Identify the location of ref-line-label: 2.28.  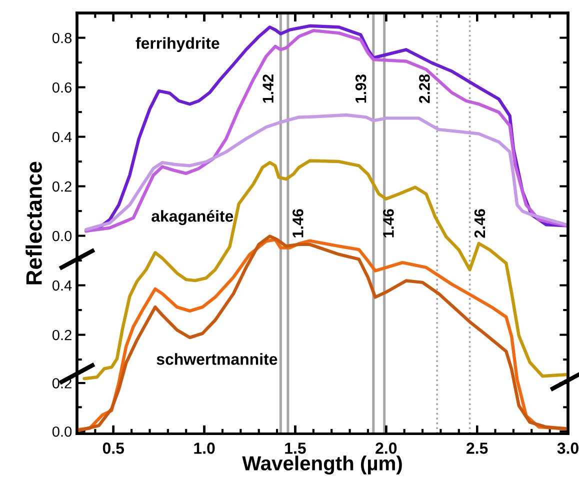
(424, 89).